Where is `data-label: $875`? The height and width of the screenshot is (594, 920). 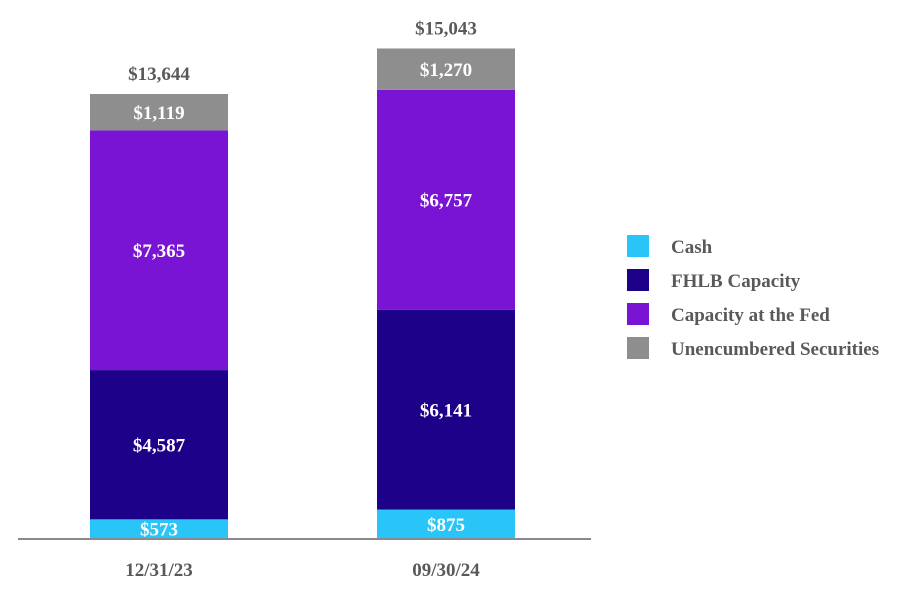
data-label: $875 is located at coordinates (446, 525).